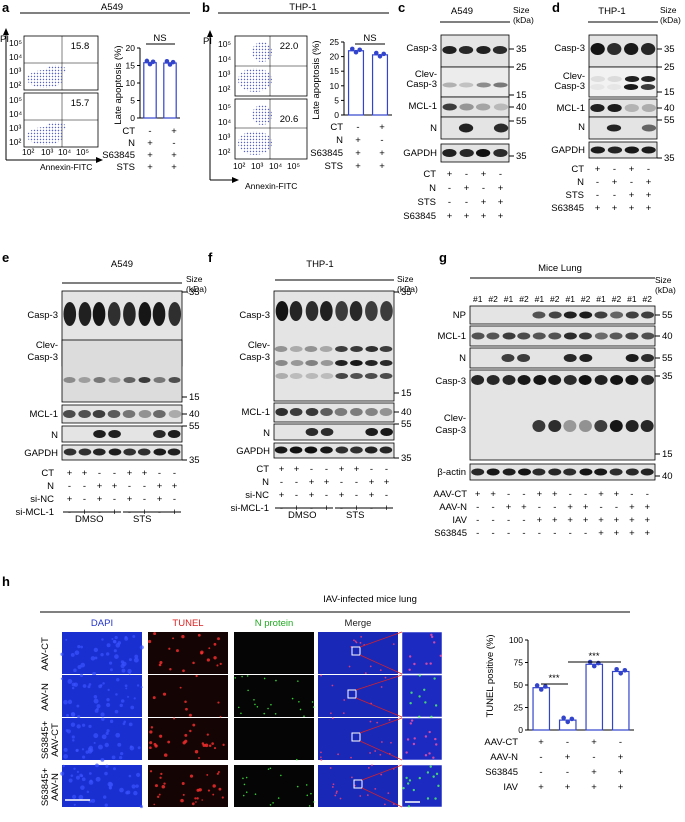  What do you see at coordinates (47, 152) in the screenshot?
I see `svg-text: 10³` at bounding box center [47, 152].